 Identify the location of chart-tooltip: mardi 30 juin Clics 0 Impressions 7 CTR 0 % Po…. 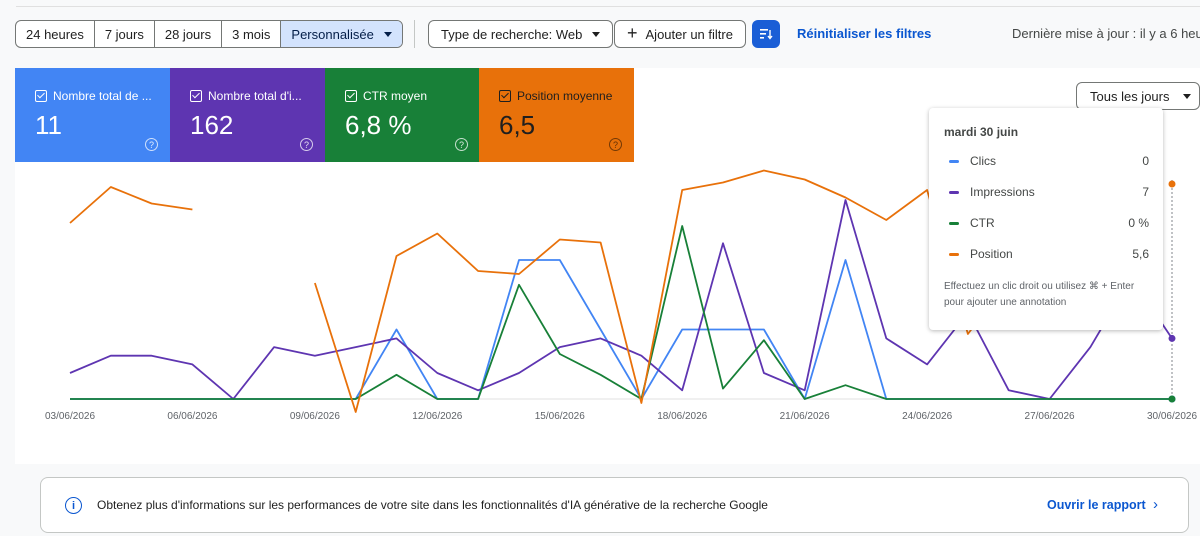
(1046, 219).